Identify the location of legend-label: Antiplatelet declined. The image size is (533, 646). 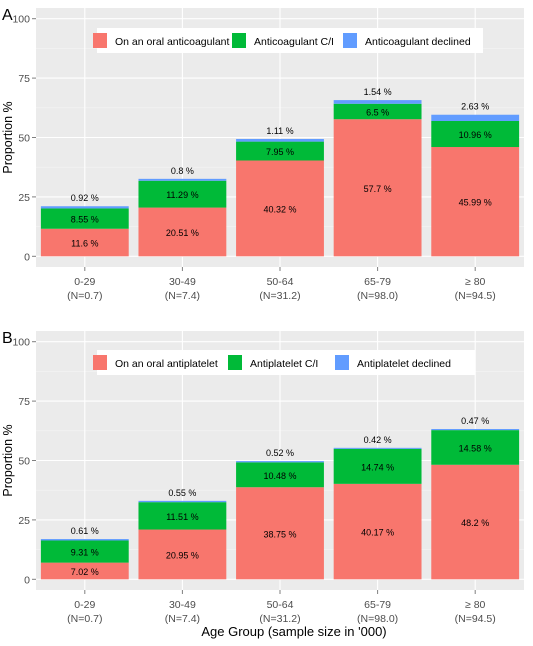
(404, 364).